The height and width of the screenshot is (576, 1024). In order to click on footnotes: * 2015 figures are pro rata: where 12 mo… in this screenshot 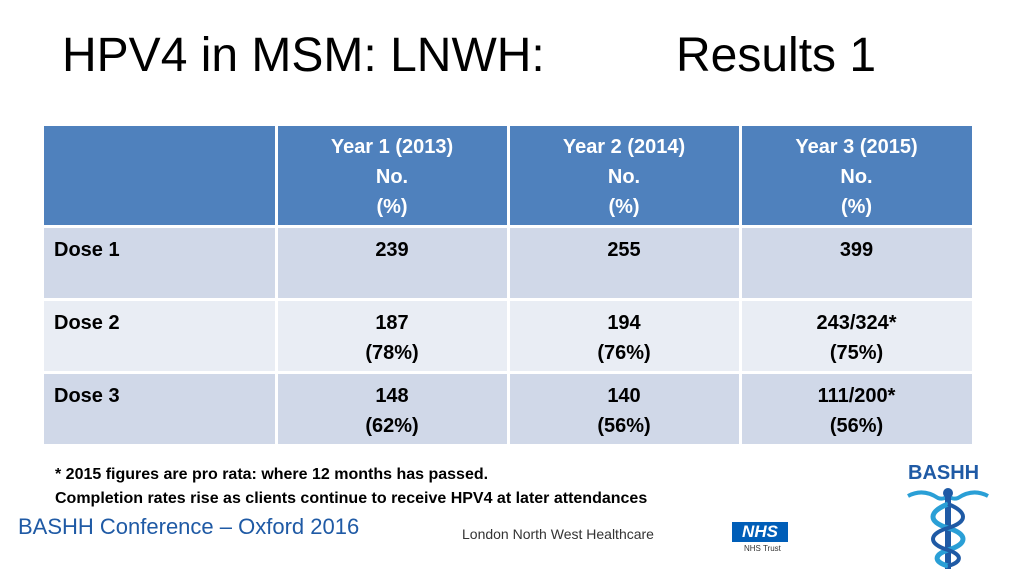, I will do `click(351, 487)`.